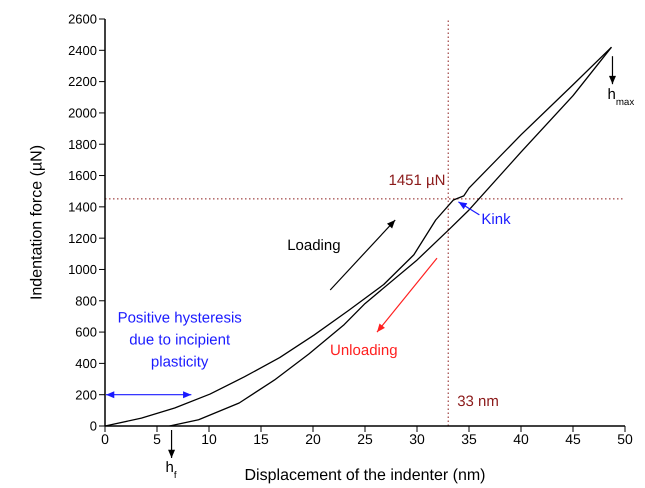 This screenshot has width=645, height=488. What do you see at coordinates (157, 438) in the screenshot?
I see `x-tick-label: 5` at bounding box center [157, 438].